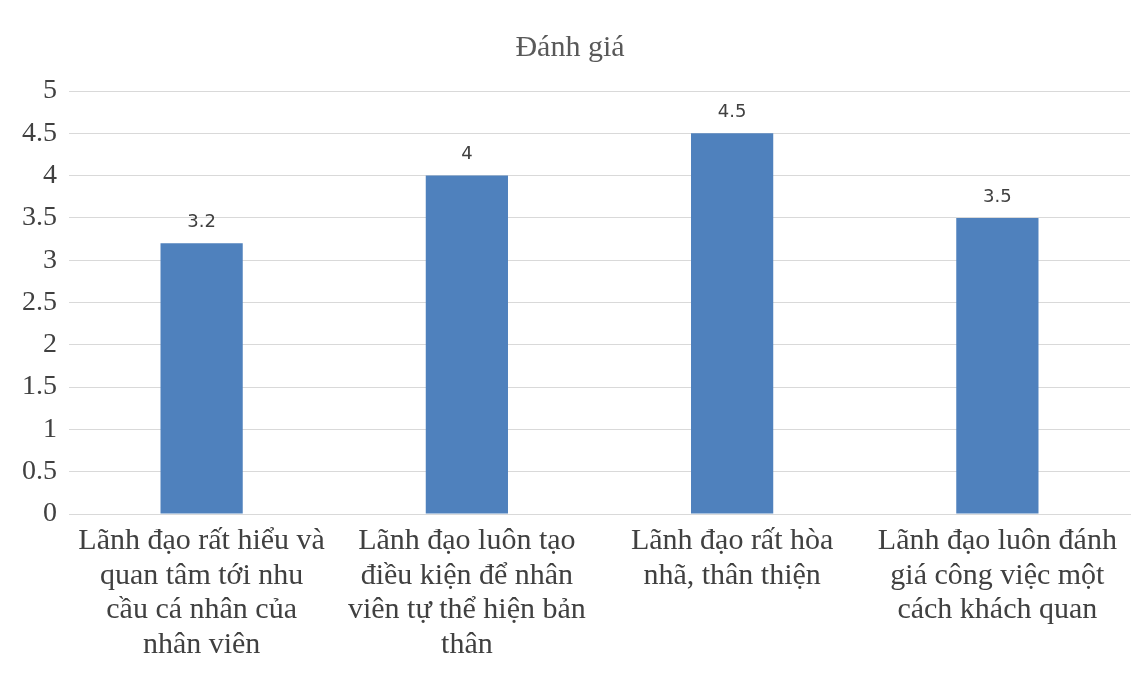 The height and width of the screenshot is (677, 1148). What do you see at coordinates (50, 173) in the screenshot?
I see `y-tick-label: 4` at bounding box center [50, 173].